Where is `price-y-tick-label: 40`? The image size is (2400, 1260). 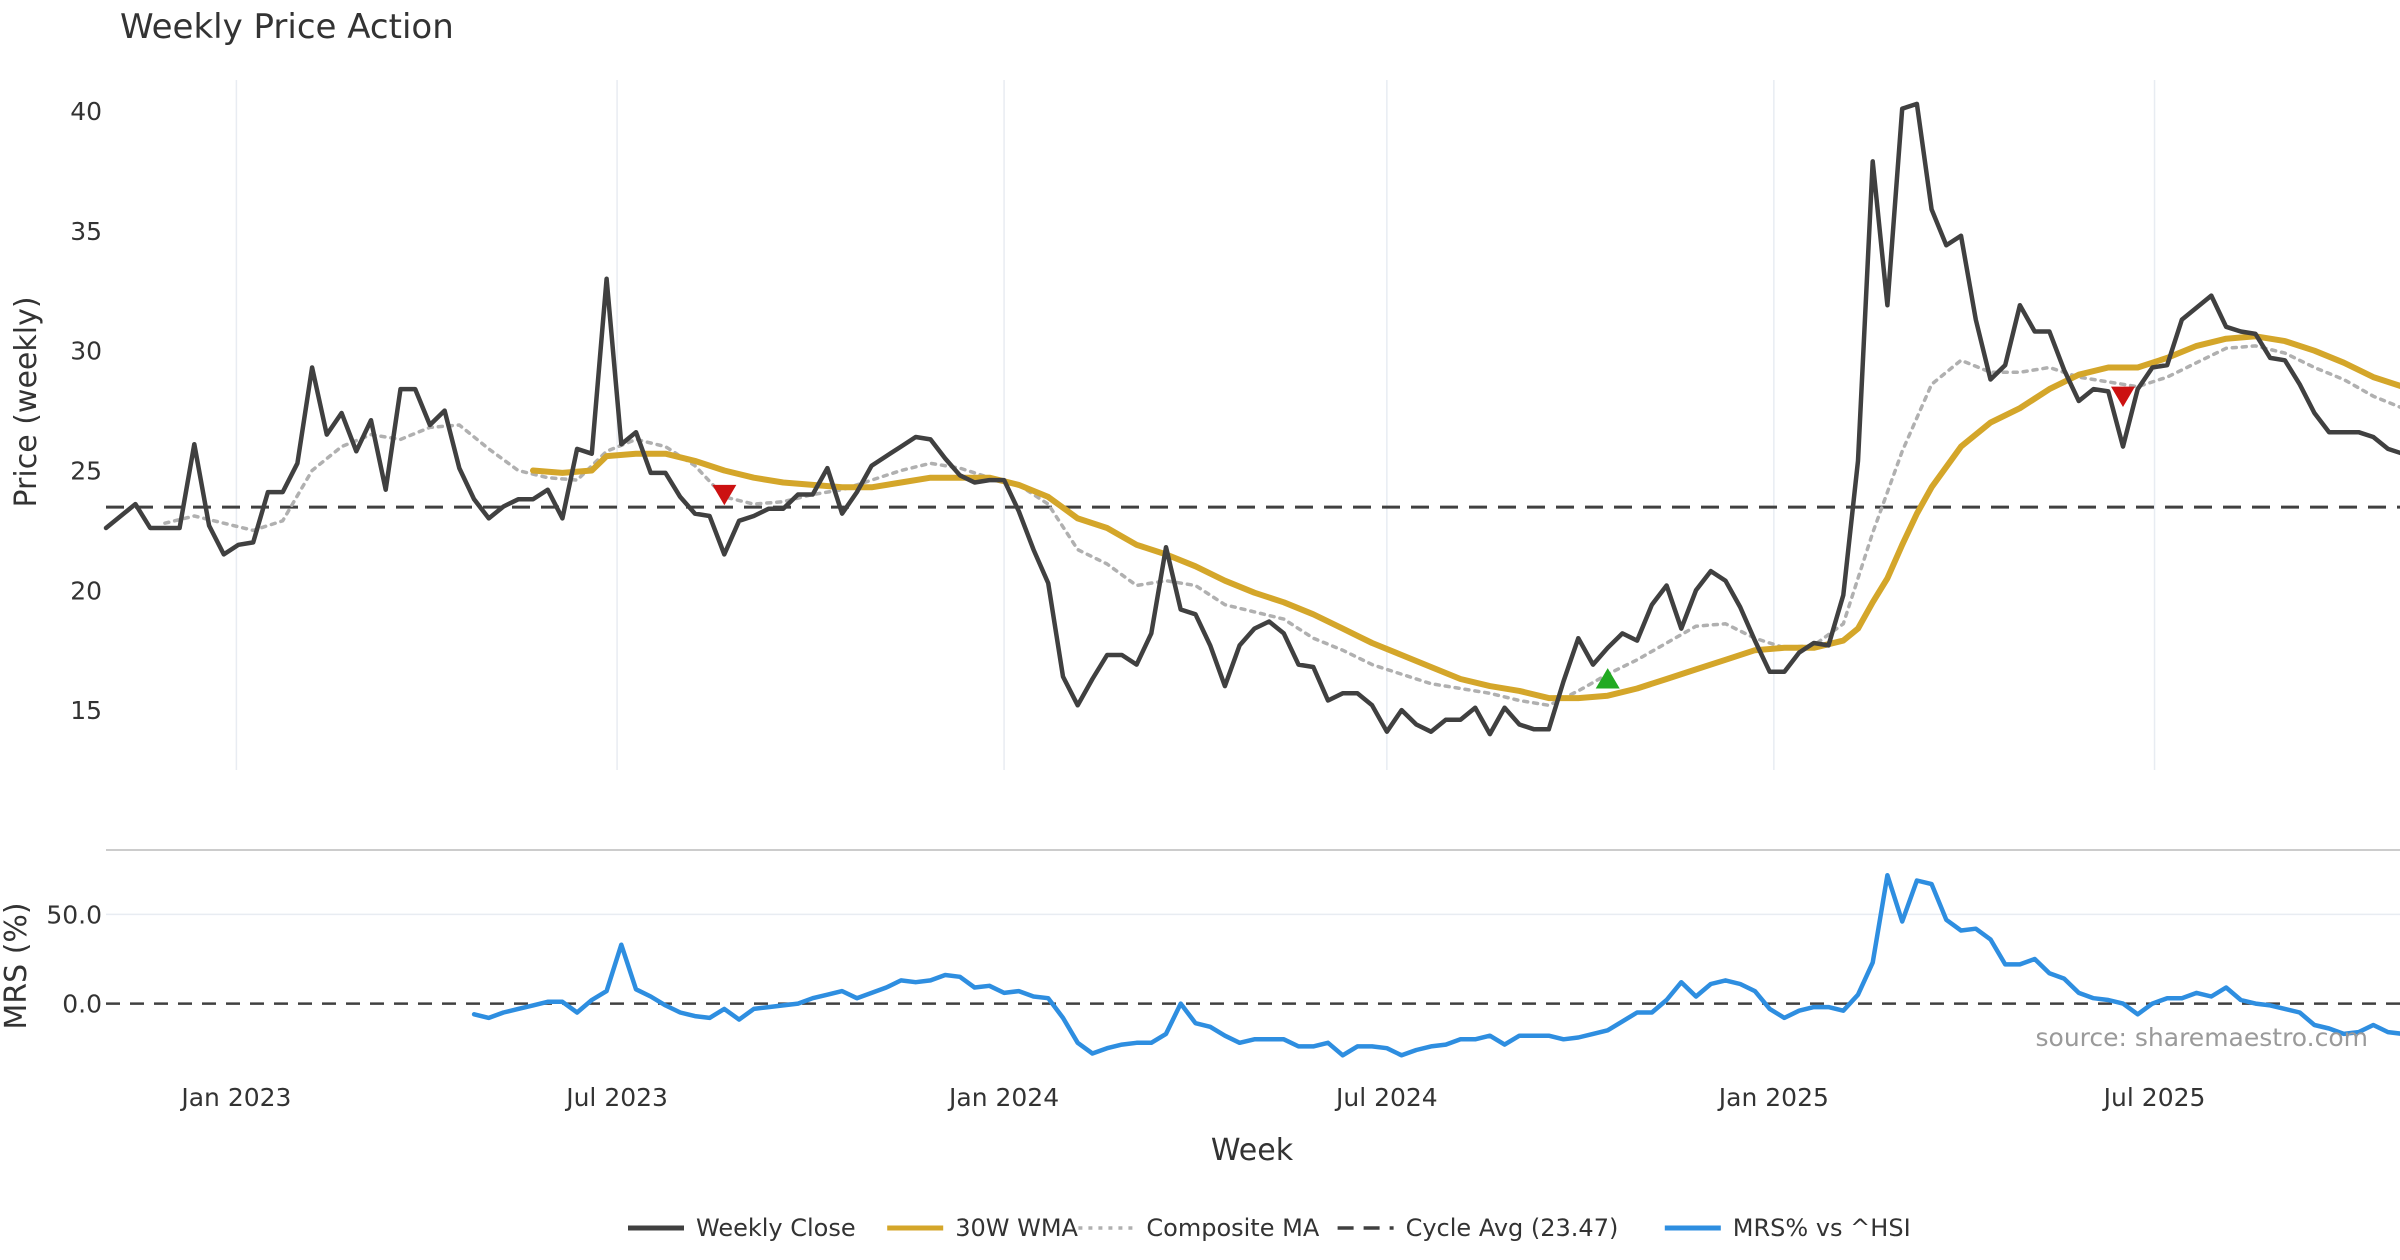
price-y-tick-label: 40 is located at coordinates (86, 111).